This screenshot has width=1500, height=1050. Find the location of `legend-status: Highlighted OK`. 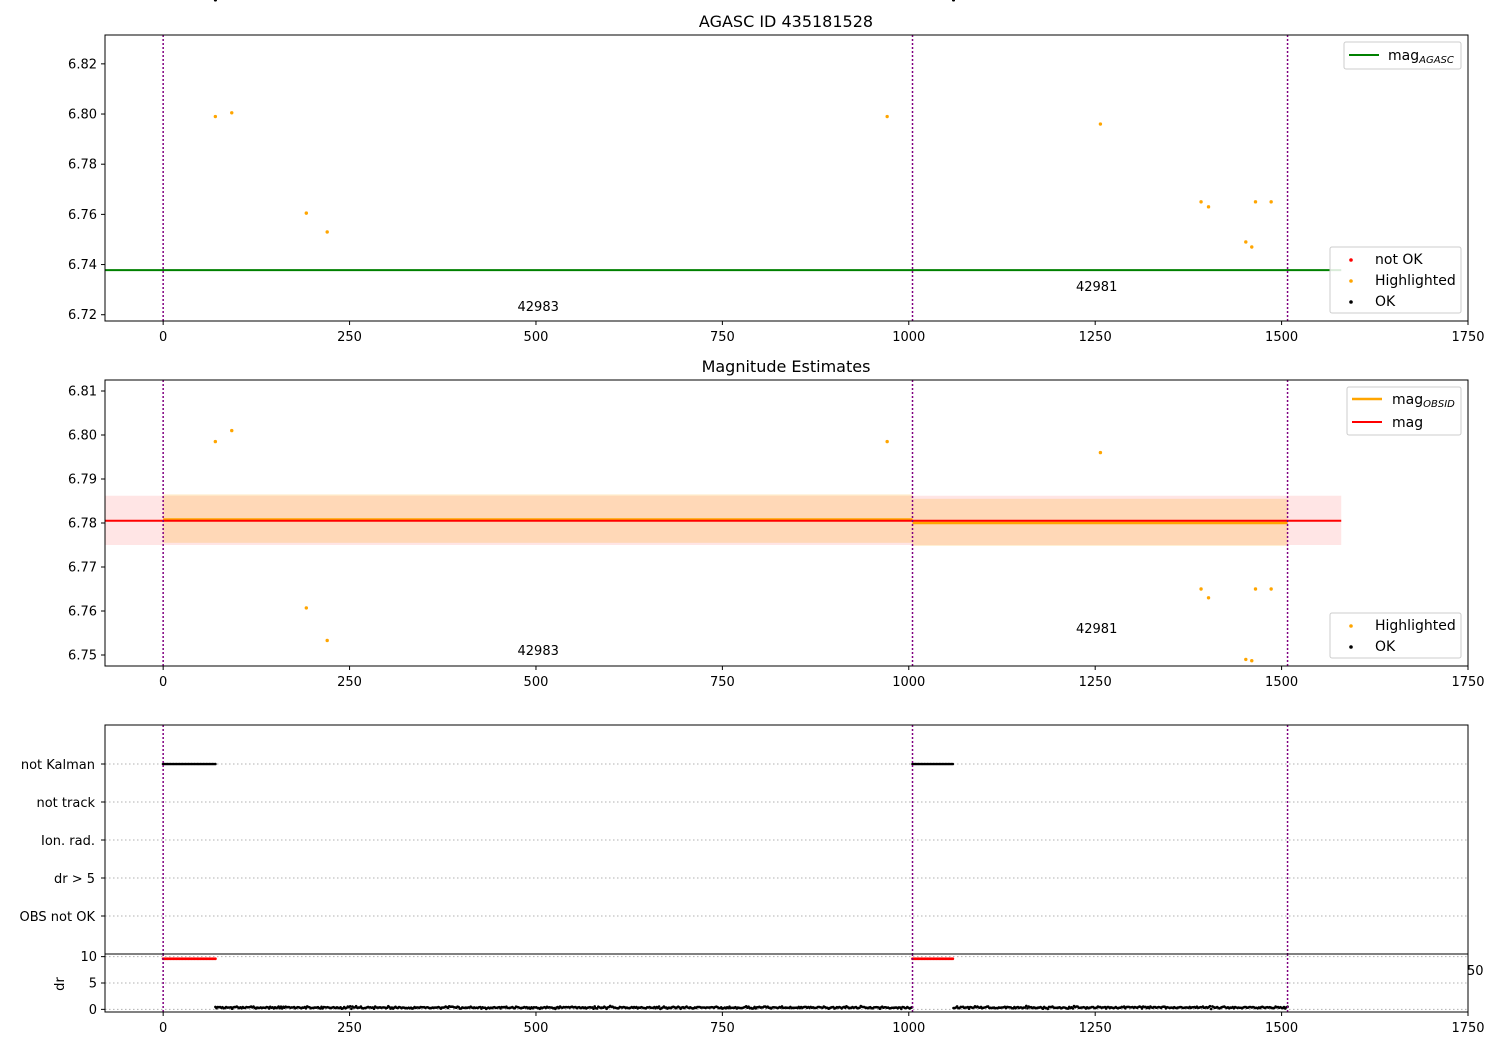

legend-status: Highlighted OK is located at coordinates (1395, 635).